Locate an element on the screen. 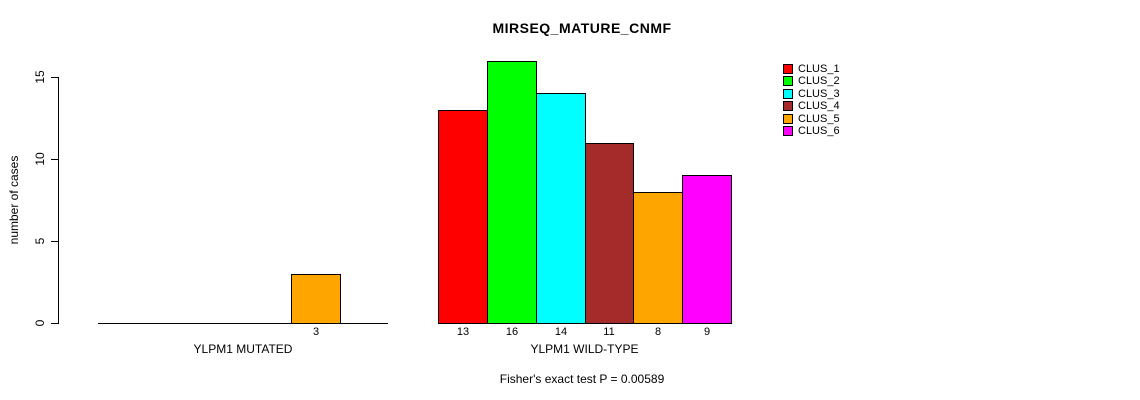 The height and width of the screenshot is (400, 1140). group-label-wildtype: YLPM1 WILD-TYPE is located at coordinates (584, 349).